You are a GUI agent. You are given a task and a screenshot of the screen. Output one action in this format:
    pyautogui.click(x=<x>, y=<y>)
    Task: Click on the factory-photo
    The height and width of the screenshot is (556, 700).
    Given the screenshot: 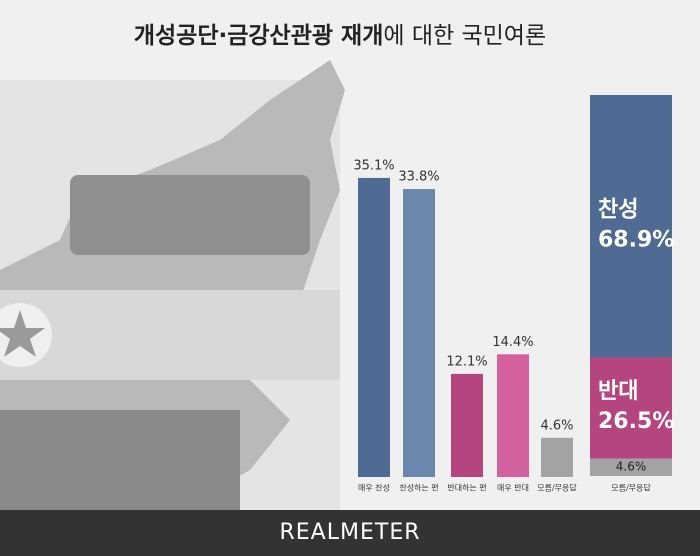 What is the action you would take?
    pyautogui.click(x=120, y=460)
    